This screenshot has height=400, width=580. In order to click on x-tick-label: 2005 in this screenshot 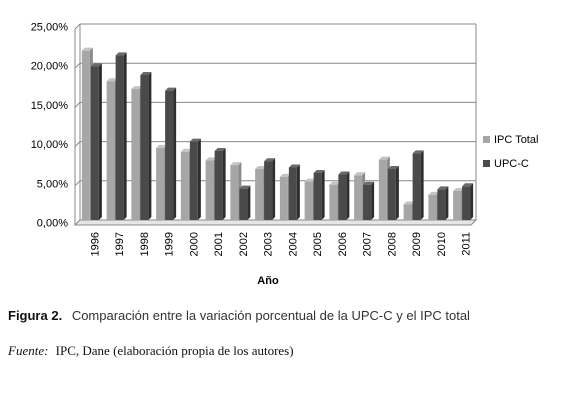, I will do `click(318, 244)`.